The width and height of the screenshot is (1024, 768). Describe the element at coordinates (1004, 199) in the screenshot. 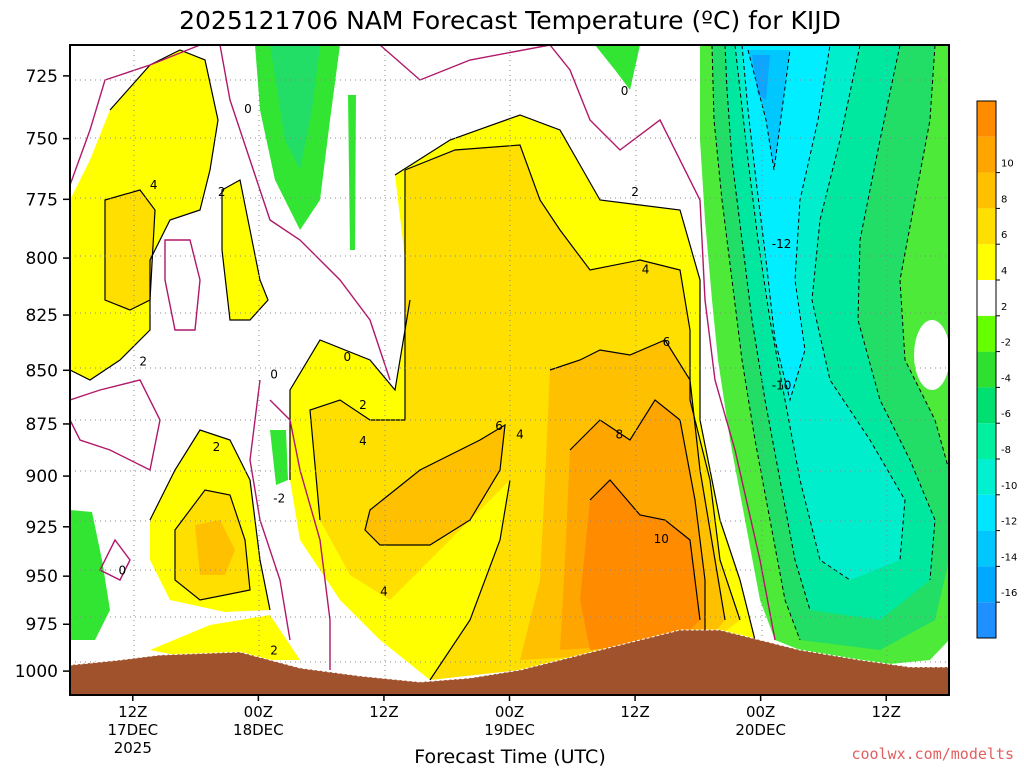

I see `colorbar-label: 8` at that location.